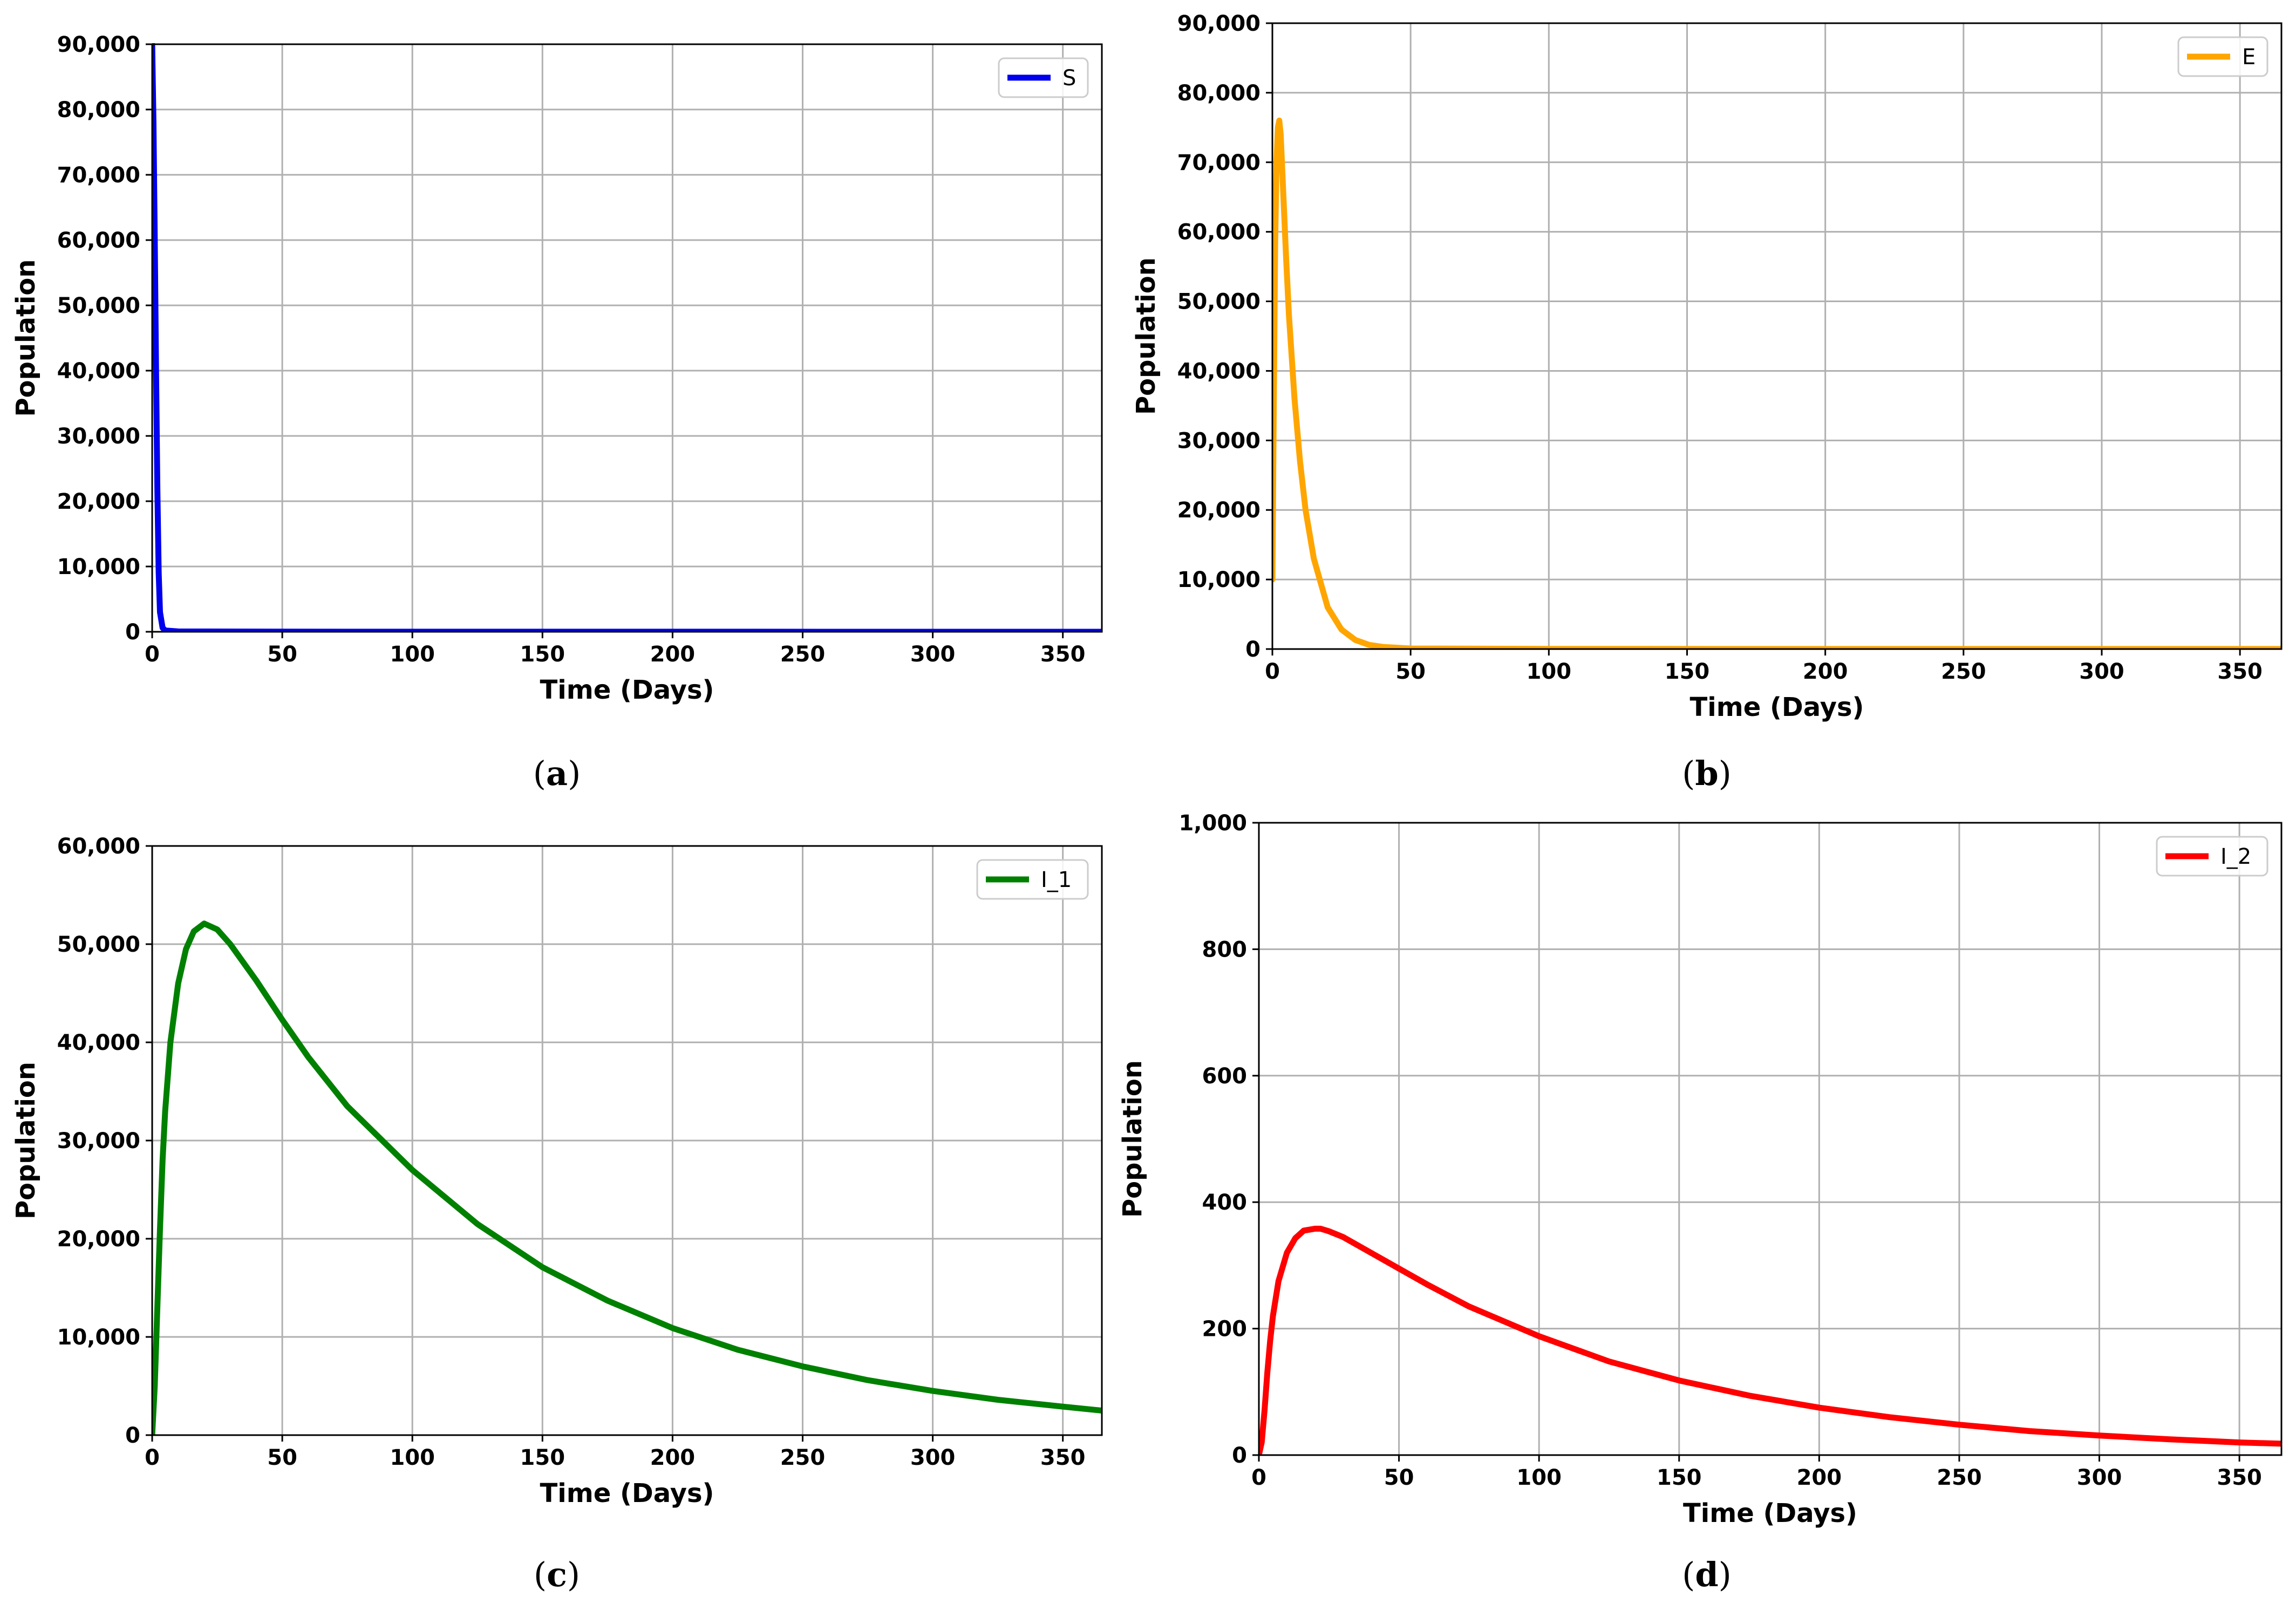  What do you see at coordinates (1225, 1076) in the screenshot?
I see `y-tick-label: 600` at bounding box center [1225, 1076].